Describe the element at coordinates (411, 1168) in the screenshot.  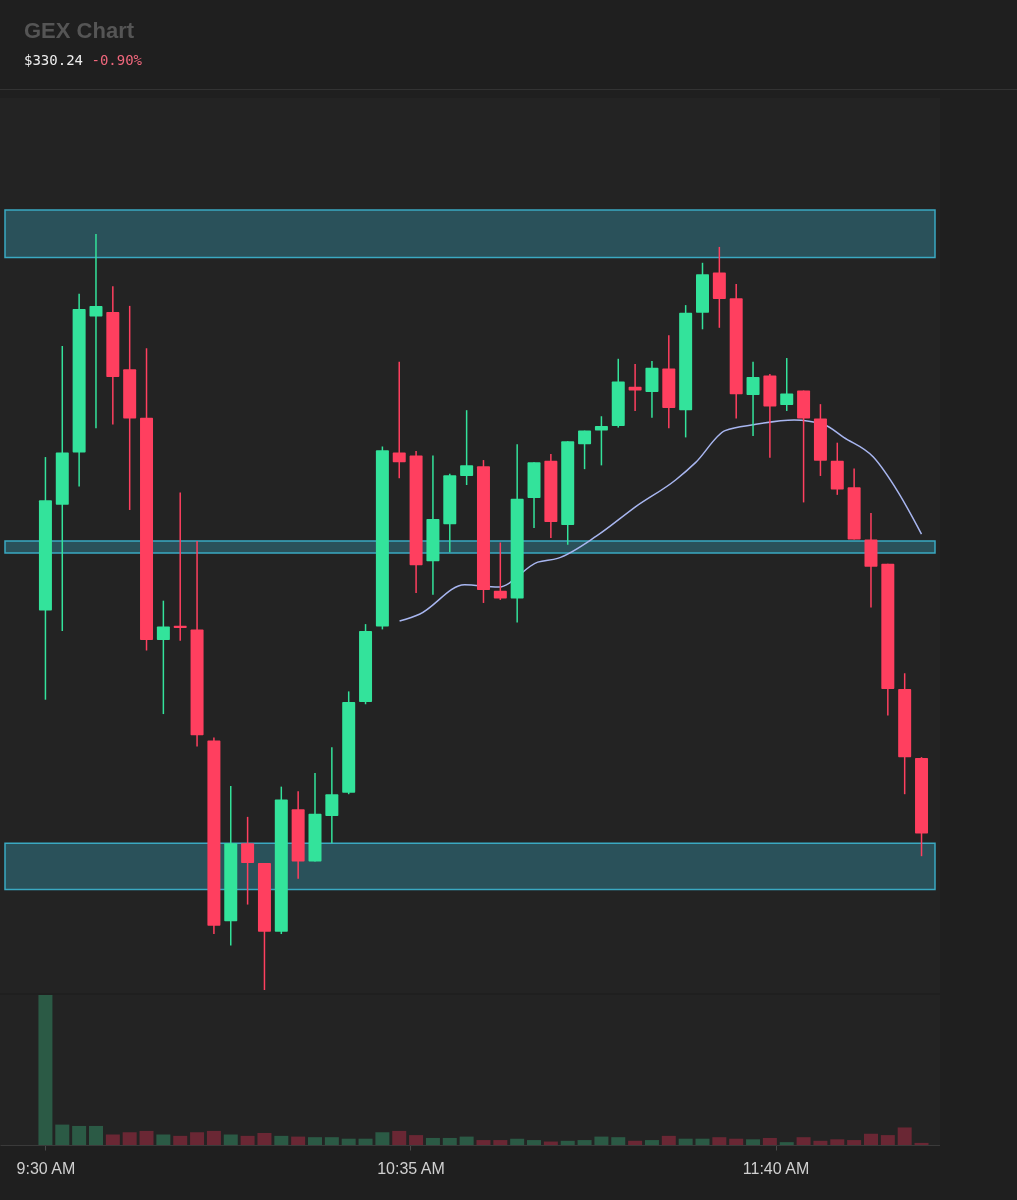
I see `x-tick-label: 10:35 AM` at that location.